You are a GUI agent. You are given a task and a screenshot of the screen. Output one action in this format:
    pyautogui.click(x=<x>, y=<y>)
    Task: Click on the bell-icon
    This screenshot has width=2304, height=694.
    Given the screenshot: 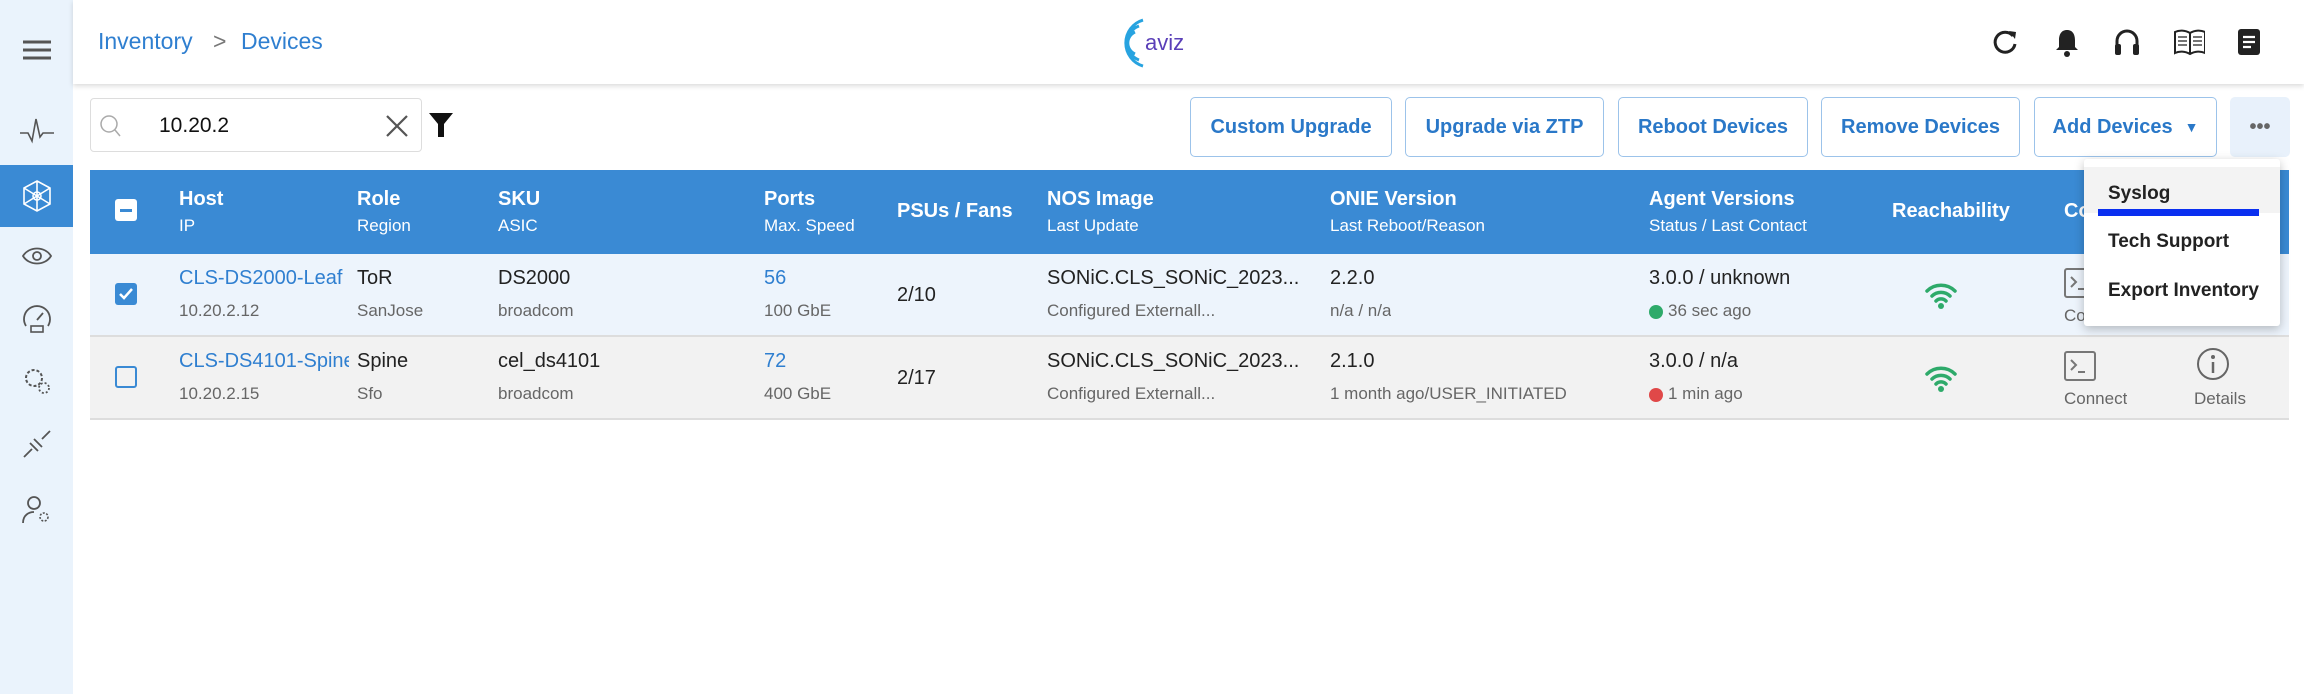 What is the action you would take?
    pyautogui.click(x=2067, y=42)
    